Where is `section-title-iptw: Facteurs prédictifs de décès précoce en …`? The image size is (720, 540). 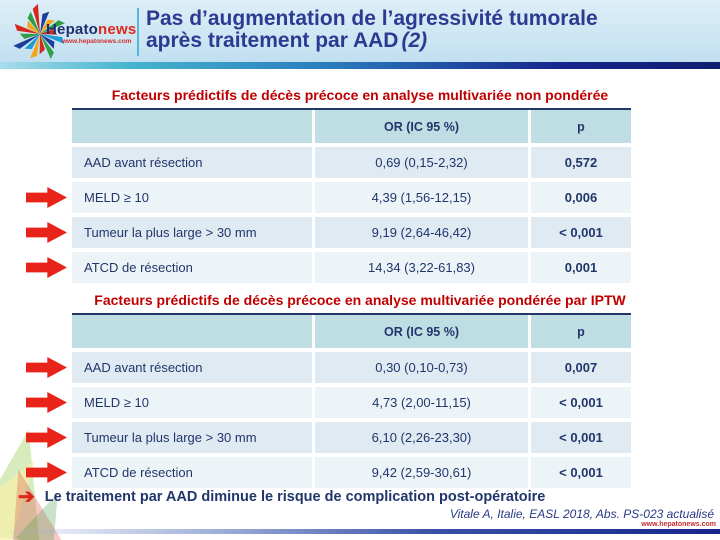 section-title-iptw: Facteurs prédictifs de décès précoce en … is located at coordinates (360, 300).